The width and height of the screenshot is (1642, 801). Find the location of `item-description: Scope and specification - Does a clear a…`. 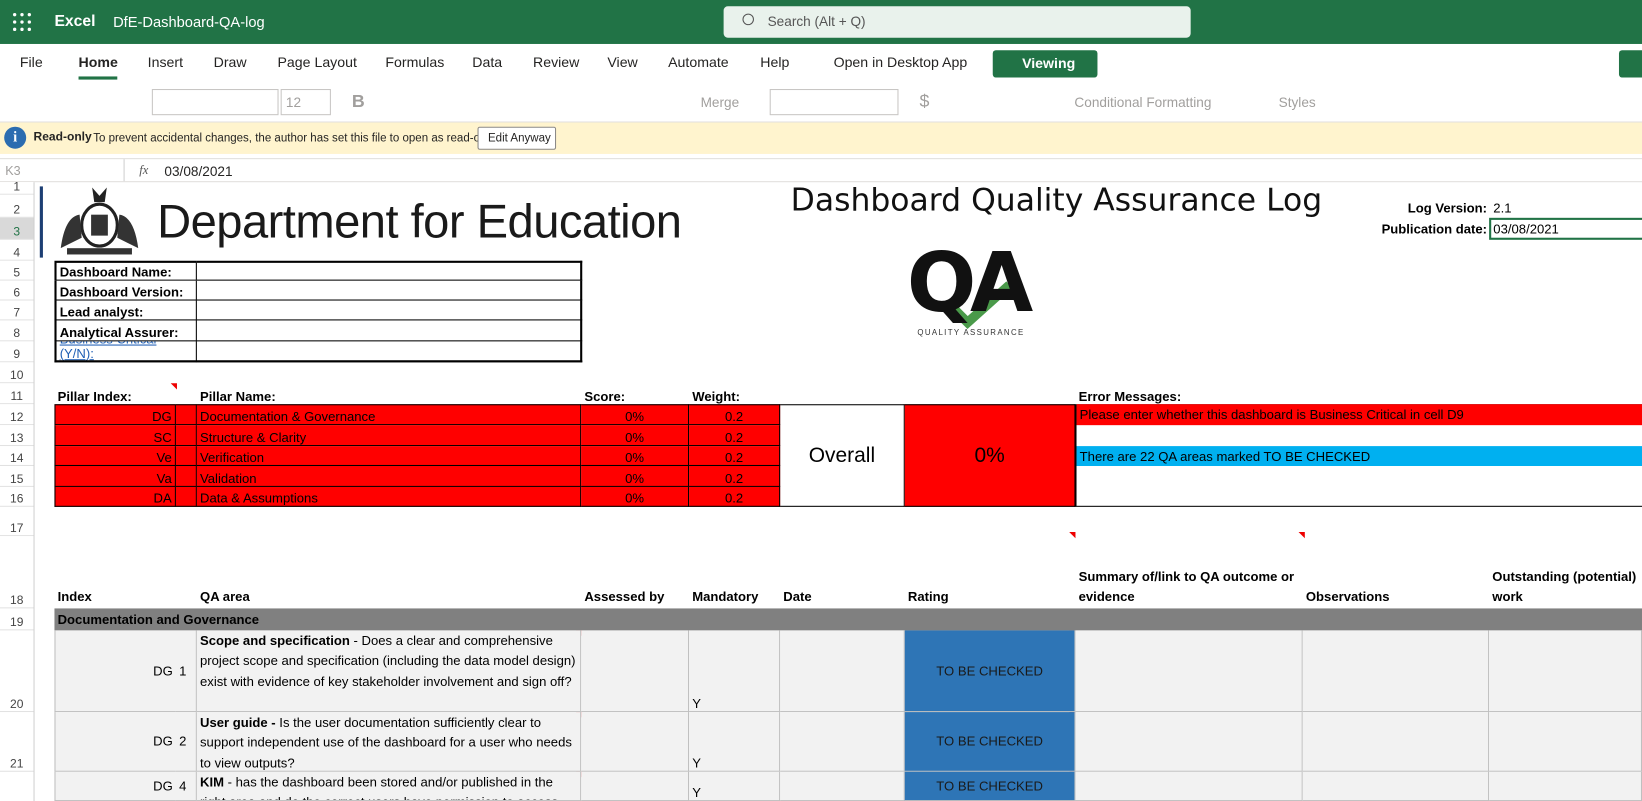

item-description: Scope and specification - Does a clear a… is located at coordinates (389, 671).